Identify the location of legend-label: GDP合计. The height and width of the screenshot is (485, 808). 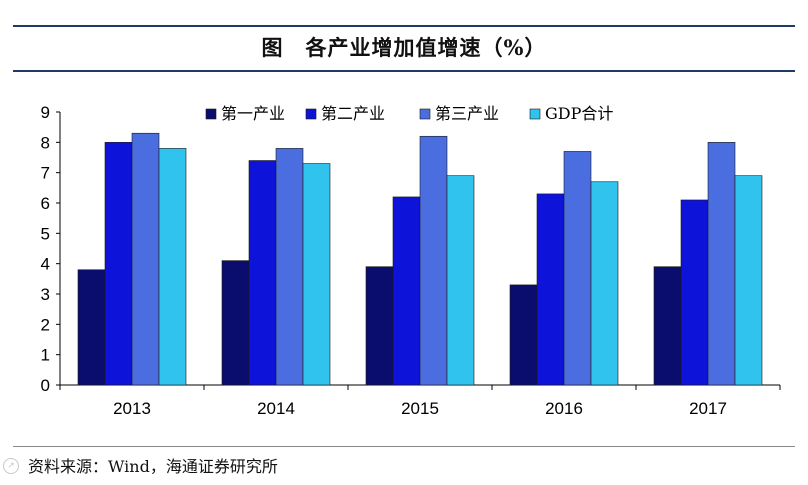
(579, 113).